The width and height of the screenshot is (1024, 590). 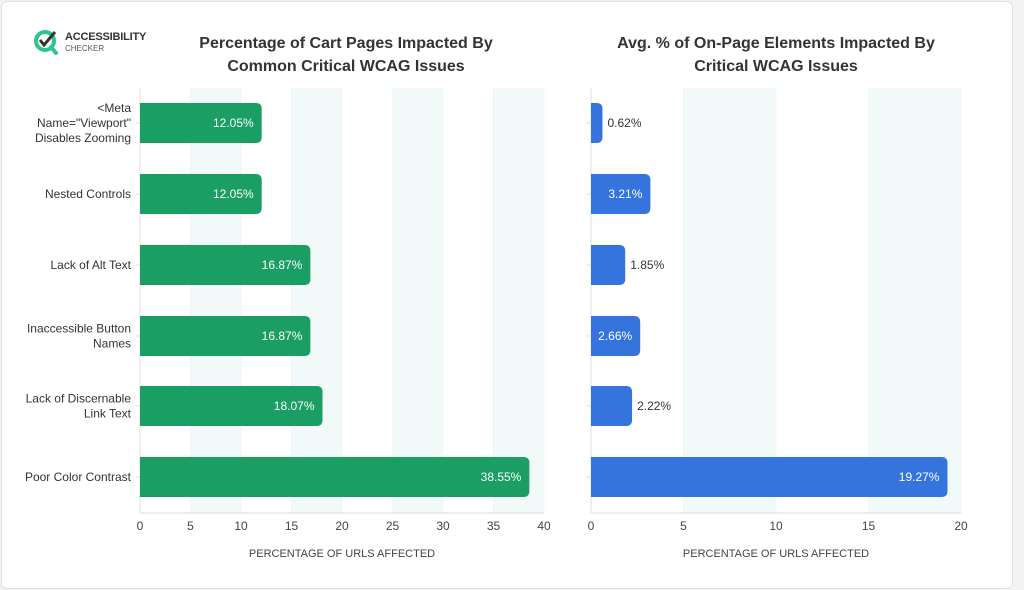 I want to click on x-tick-label: 35, so click(x=494, y=526).